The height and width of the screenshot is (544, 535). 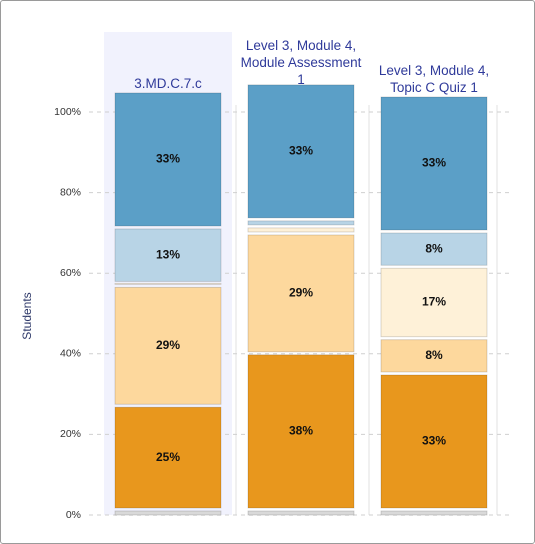 I want to click on category-label: 3.MD.C.7.c, so click(x=168, y=83).